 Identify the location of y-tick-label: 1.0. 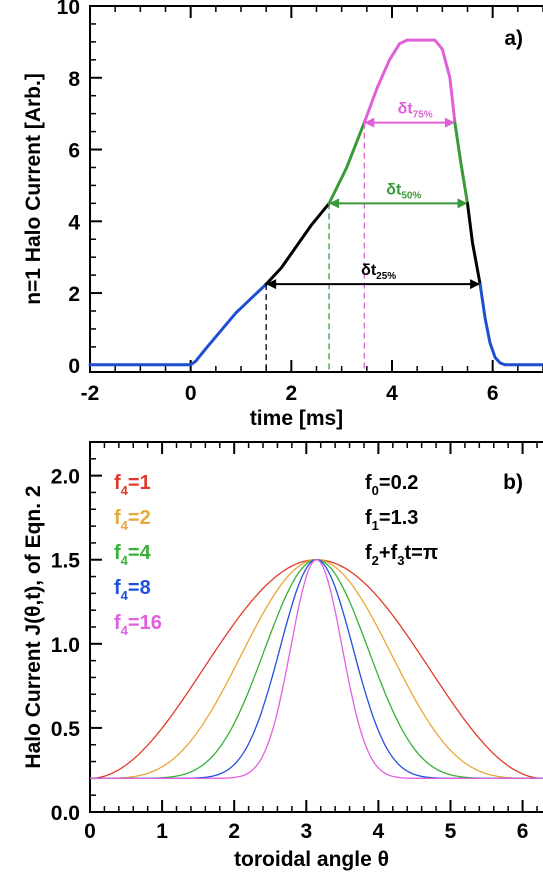
(65, 645).